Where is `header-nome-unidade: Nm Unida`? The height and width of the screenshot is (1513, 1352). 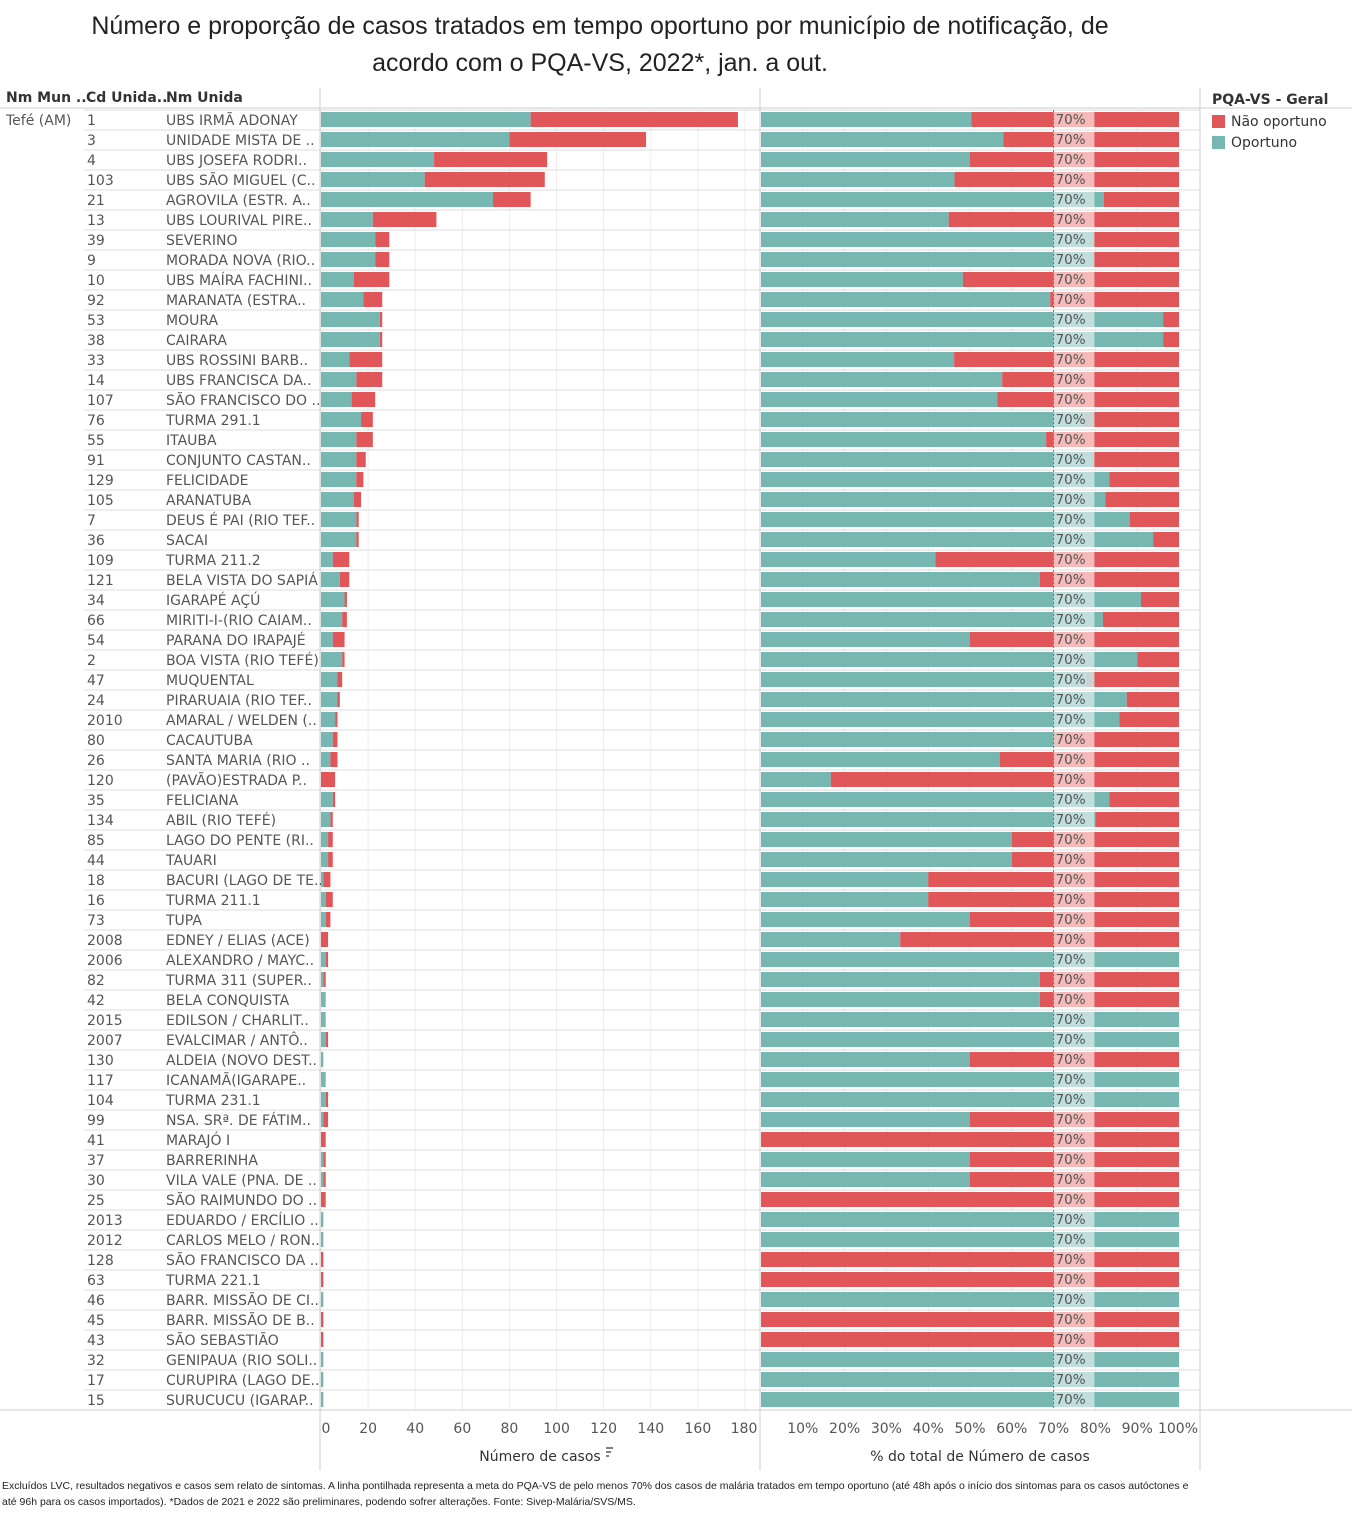
header-nome-unidade: Nm Unida is located at coordinates (204, 98).